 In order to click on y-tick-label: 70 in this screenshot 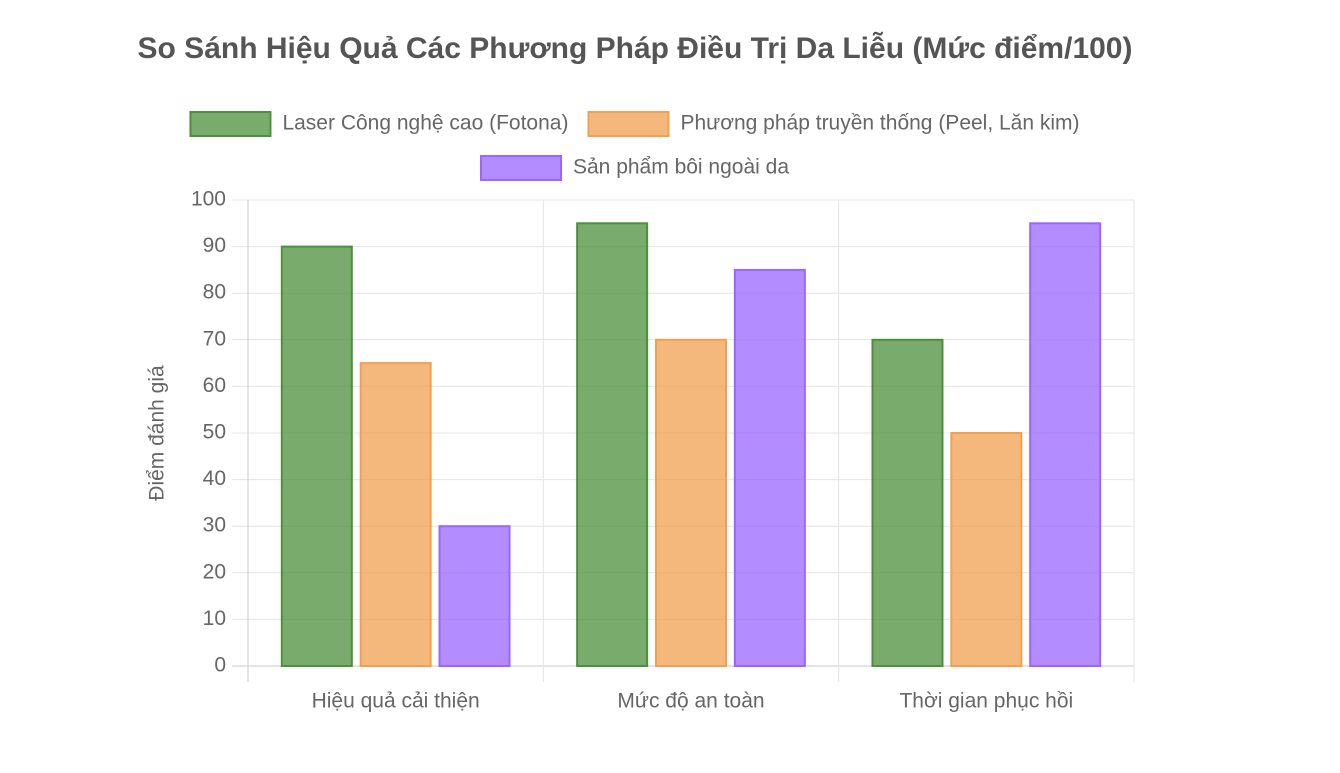, I will do `click(214, 338)`.